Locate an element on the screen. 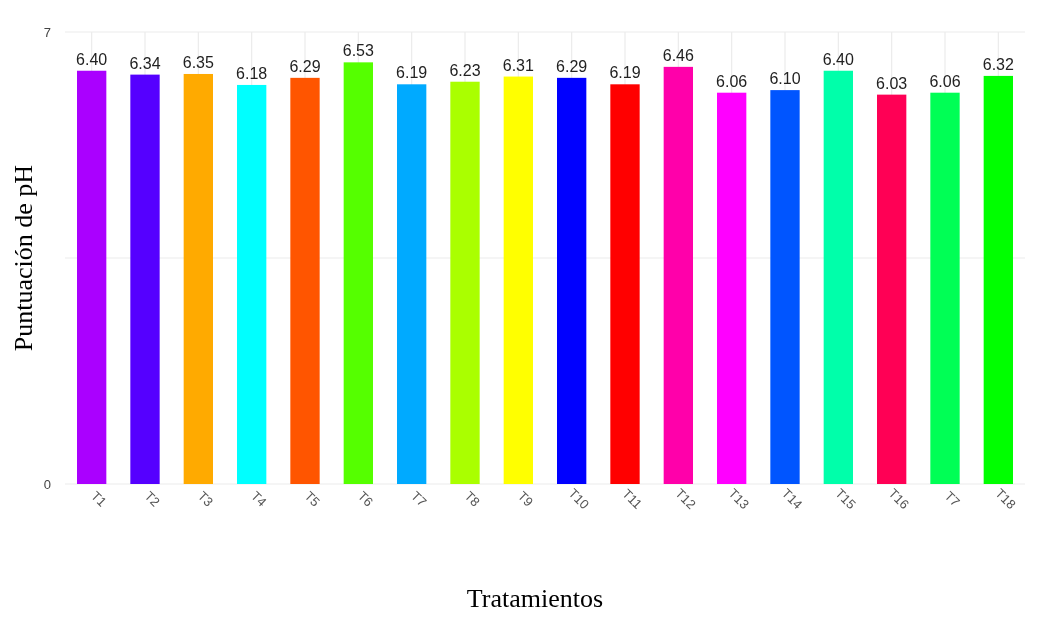  x-tick-label: T18 is located at coordinates (1005, 499).